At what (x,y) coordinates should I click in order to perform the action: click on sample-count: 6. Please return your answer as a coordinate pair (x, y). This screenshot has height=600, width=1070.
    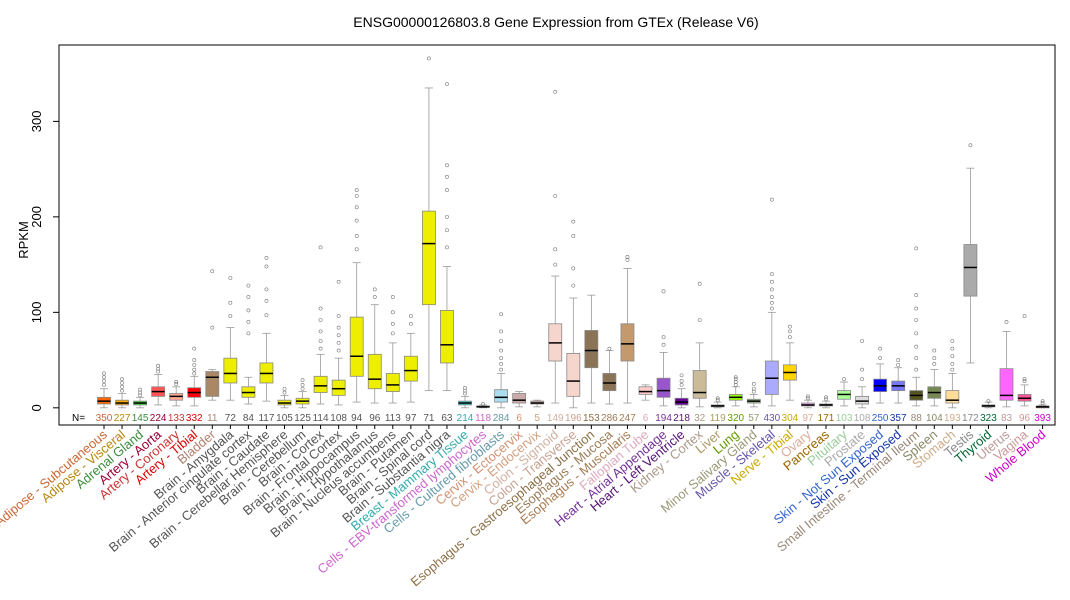
    Looking at the image, I should click on (646, 418).